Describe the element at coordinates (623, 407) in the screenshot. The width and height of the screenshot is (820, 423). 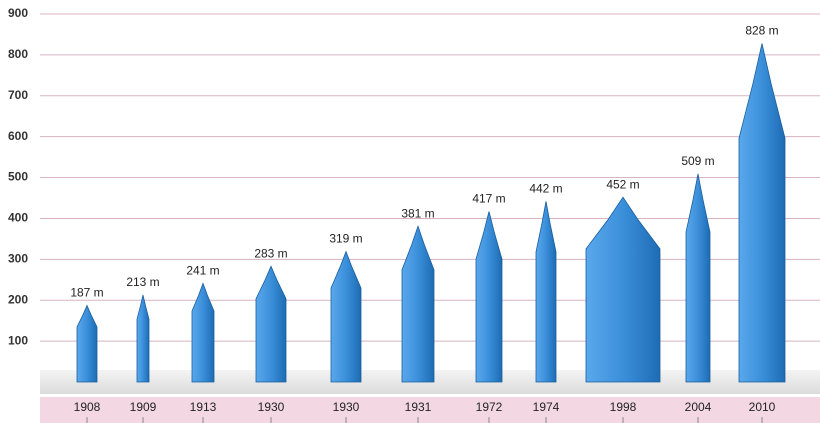
I see `x-tick-label: 1998` at that location.